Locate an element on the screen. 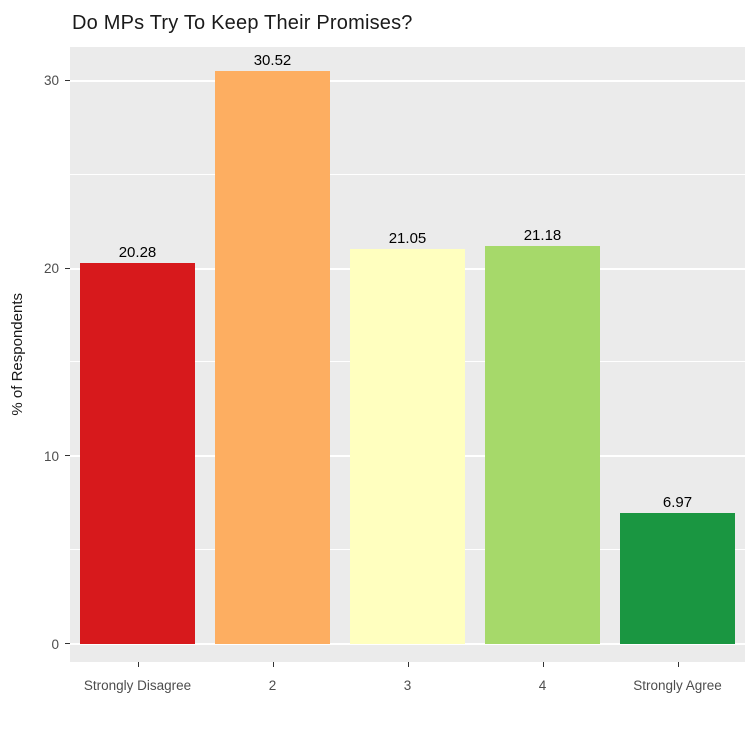 The height and width of the screenshot is (737, 754). x-axis: Strongly Disagree 2 3 4 Strongly Agree is located at coordinates (407, 684).